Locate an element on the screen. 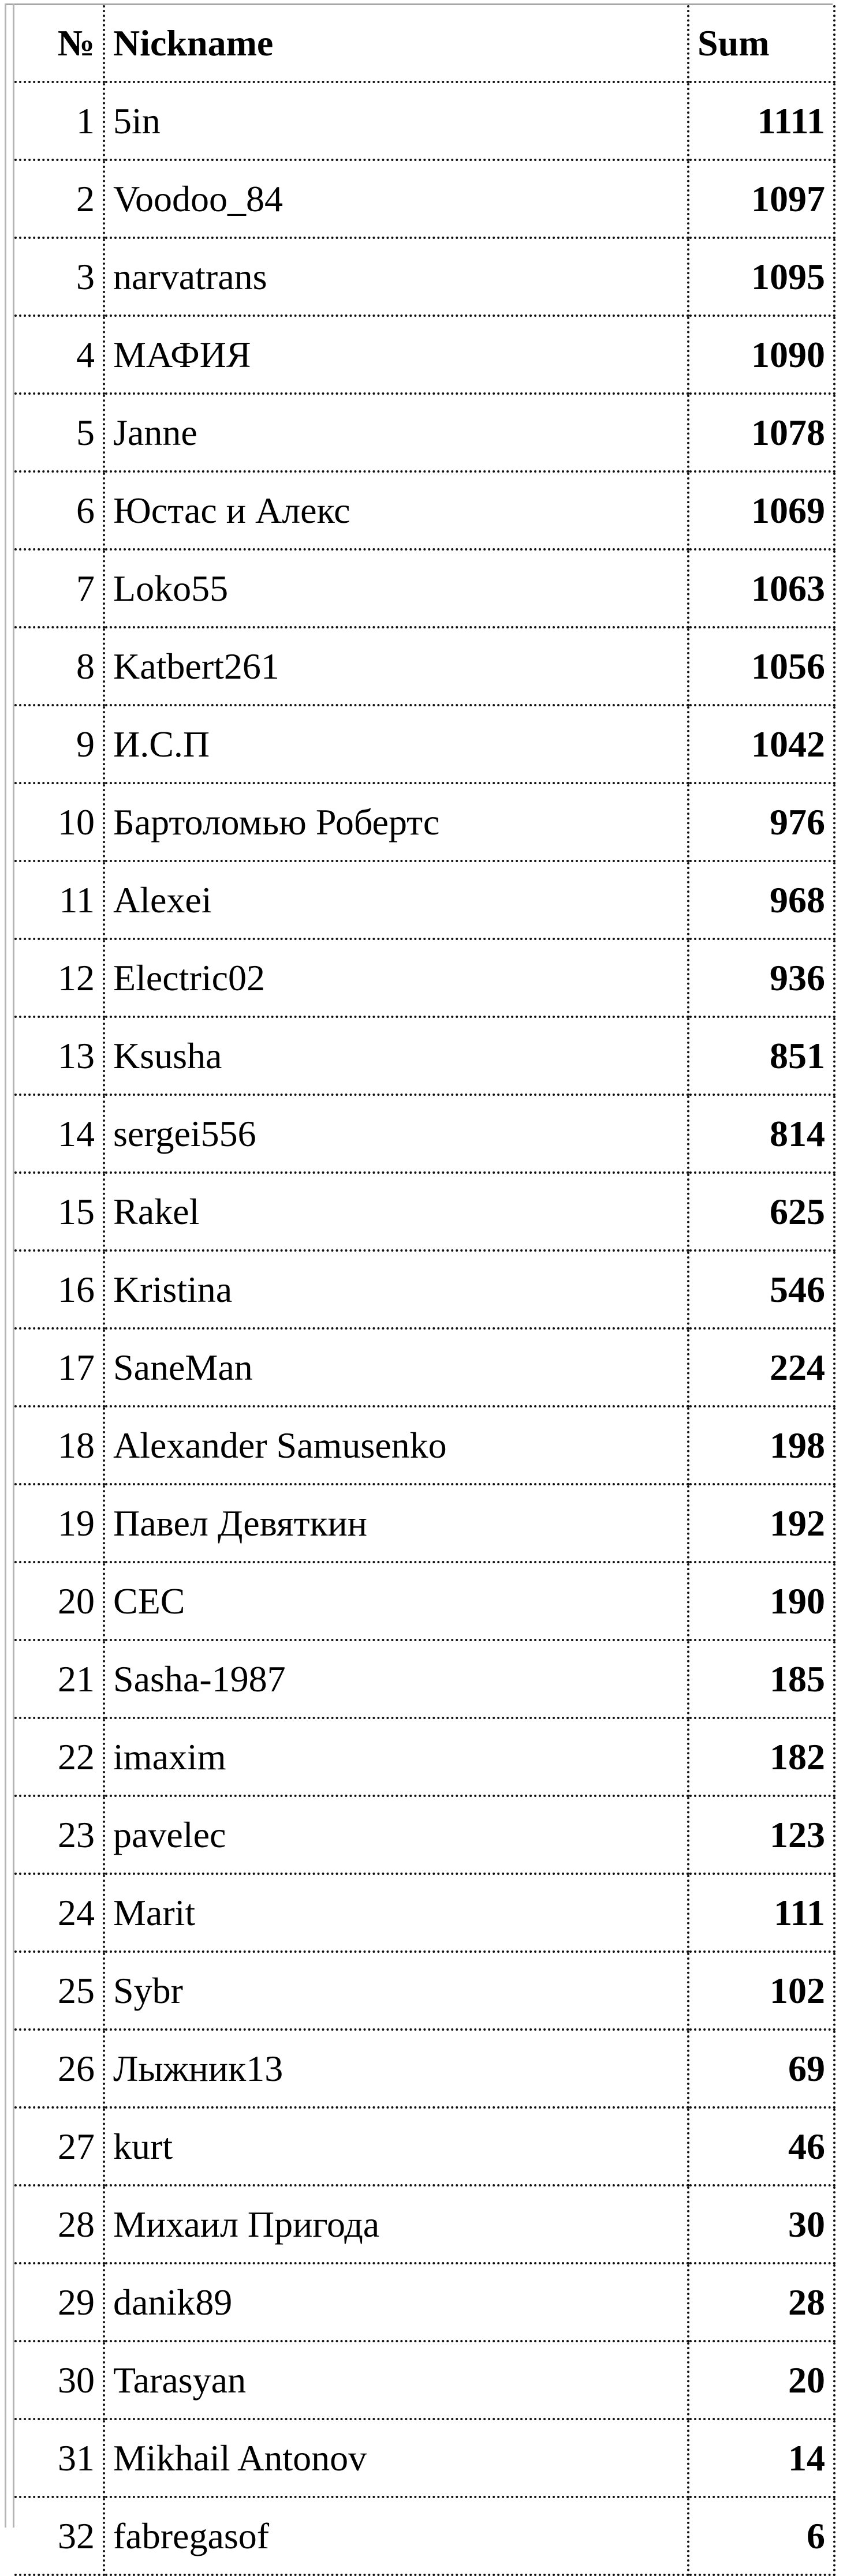 The height and width of the screenshot is (2576, 843). table-row: 13 Ksusha 851 is located at coordinates (425, 1056).